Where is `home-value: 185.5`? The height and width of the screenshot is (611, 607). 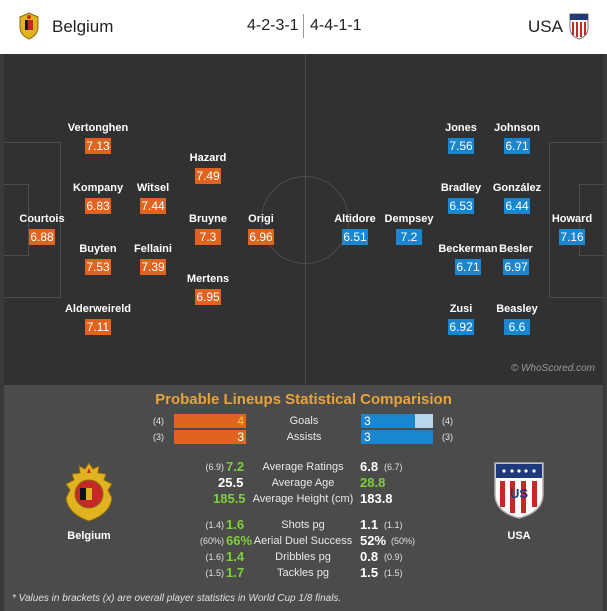 home-value: 185.5 is located at coordinates (229, 498).